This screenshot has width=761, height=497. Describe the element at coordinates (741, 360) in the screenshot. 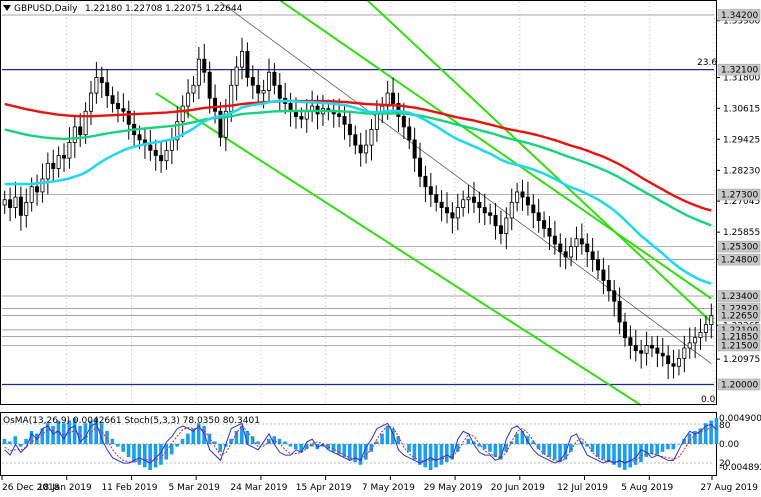

I see `price-tick-label: 1.20975` at that location.